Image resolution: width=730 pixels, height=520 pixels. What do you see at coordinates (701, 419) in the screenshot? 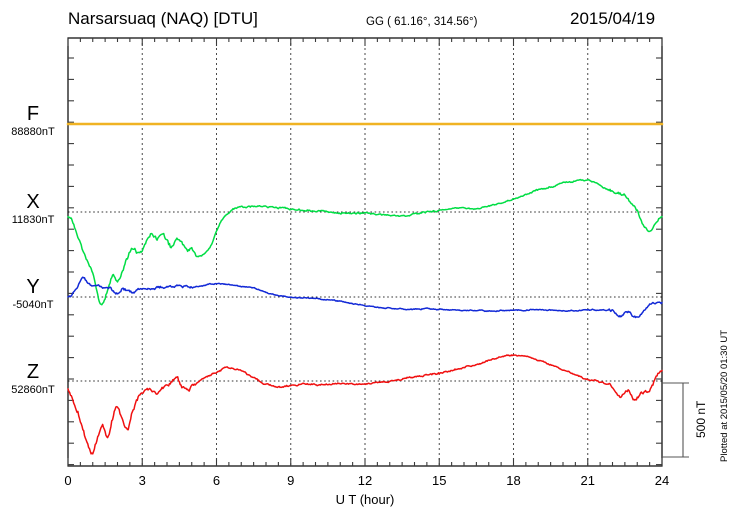
I see `scale-bar-label: 500 nT` at bounding box center [701, 419].